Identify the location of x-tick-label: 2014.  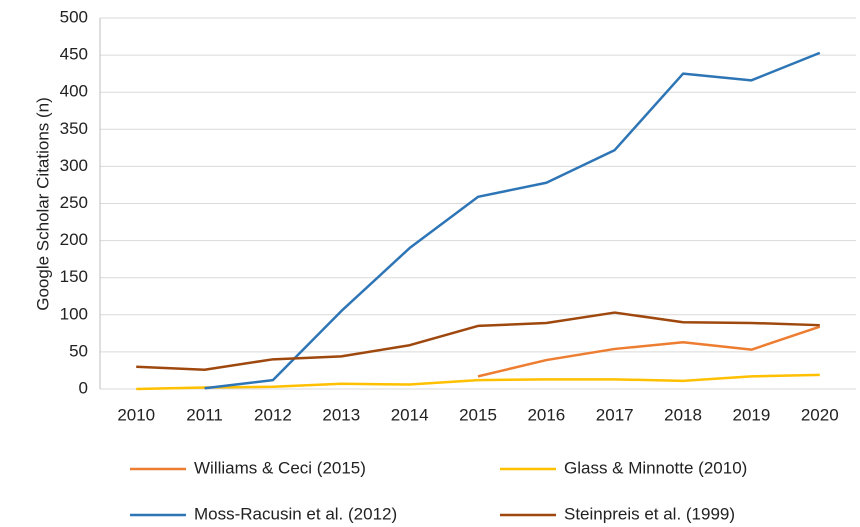
(410, 414).